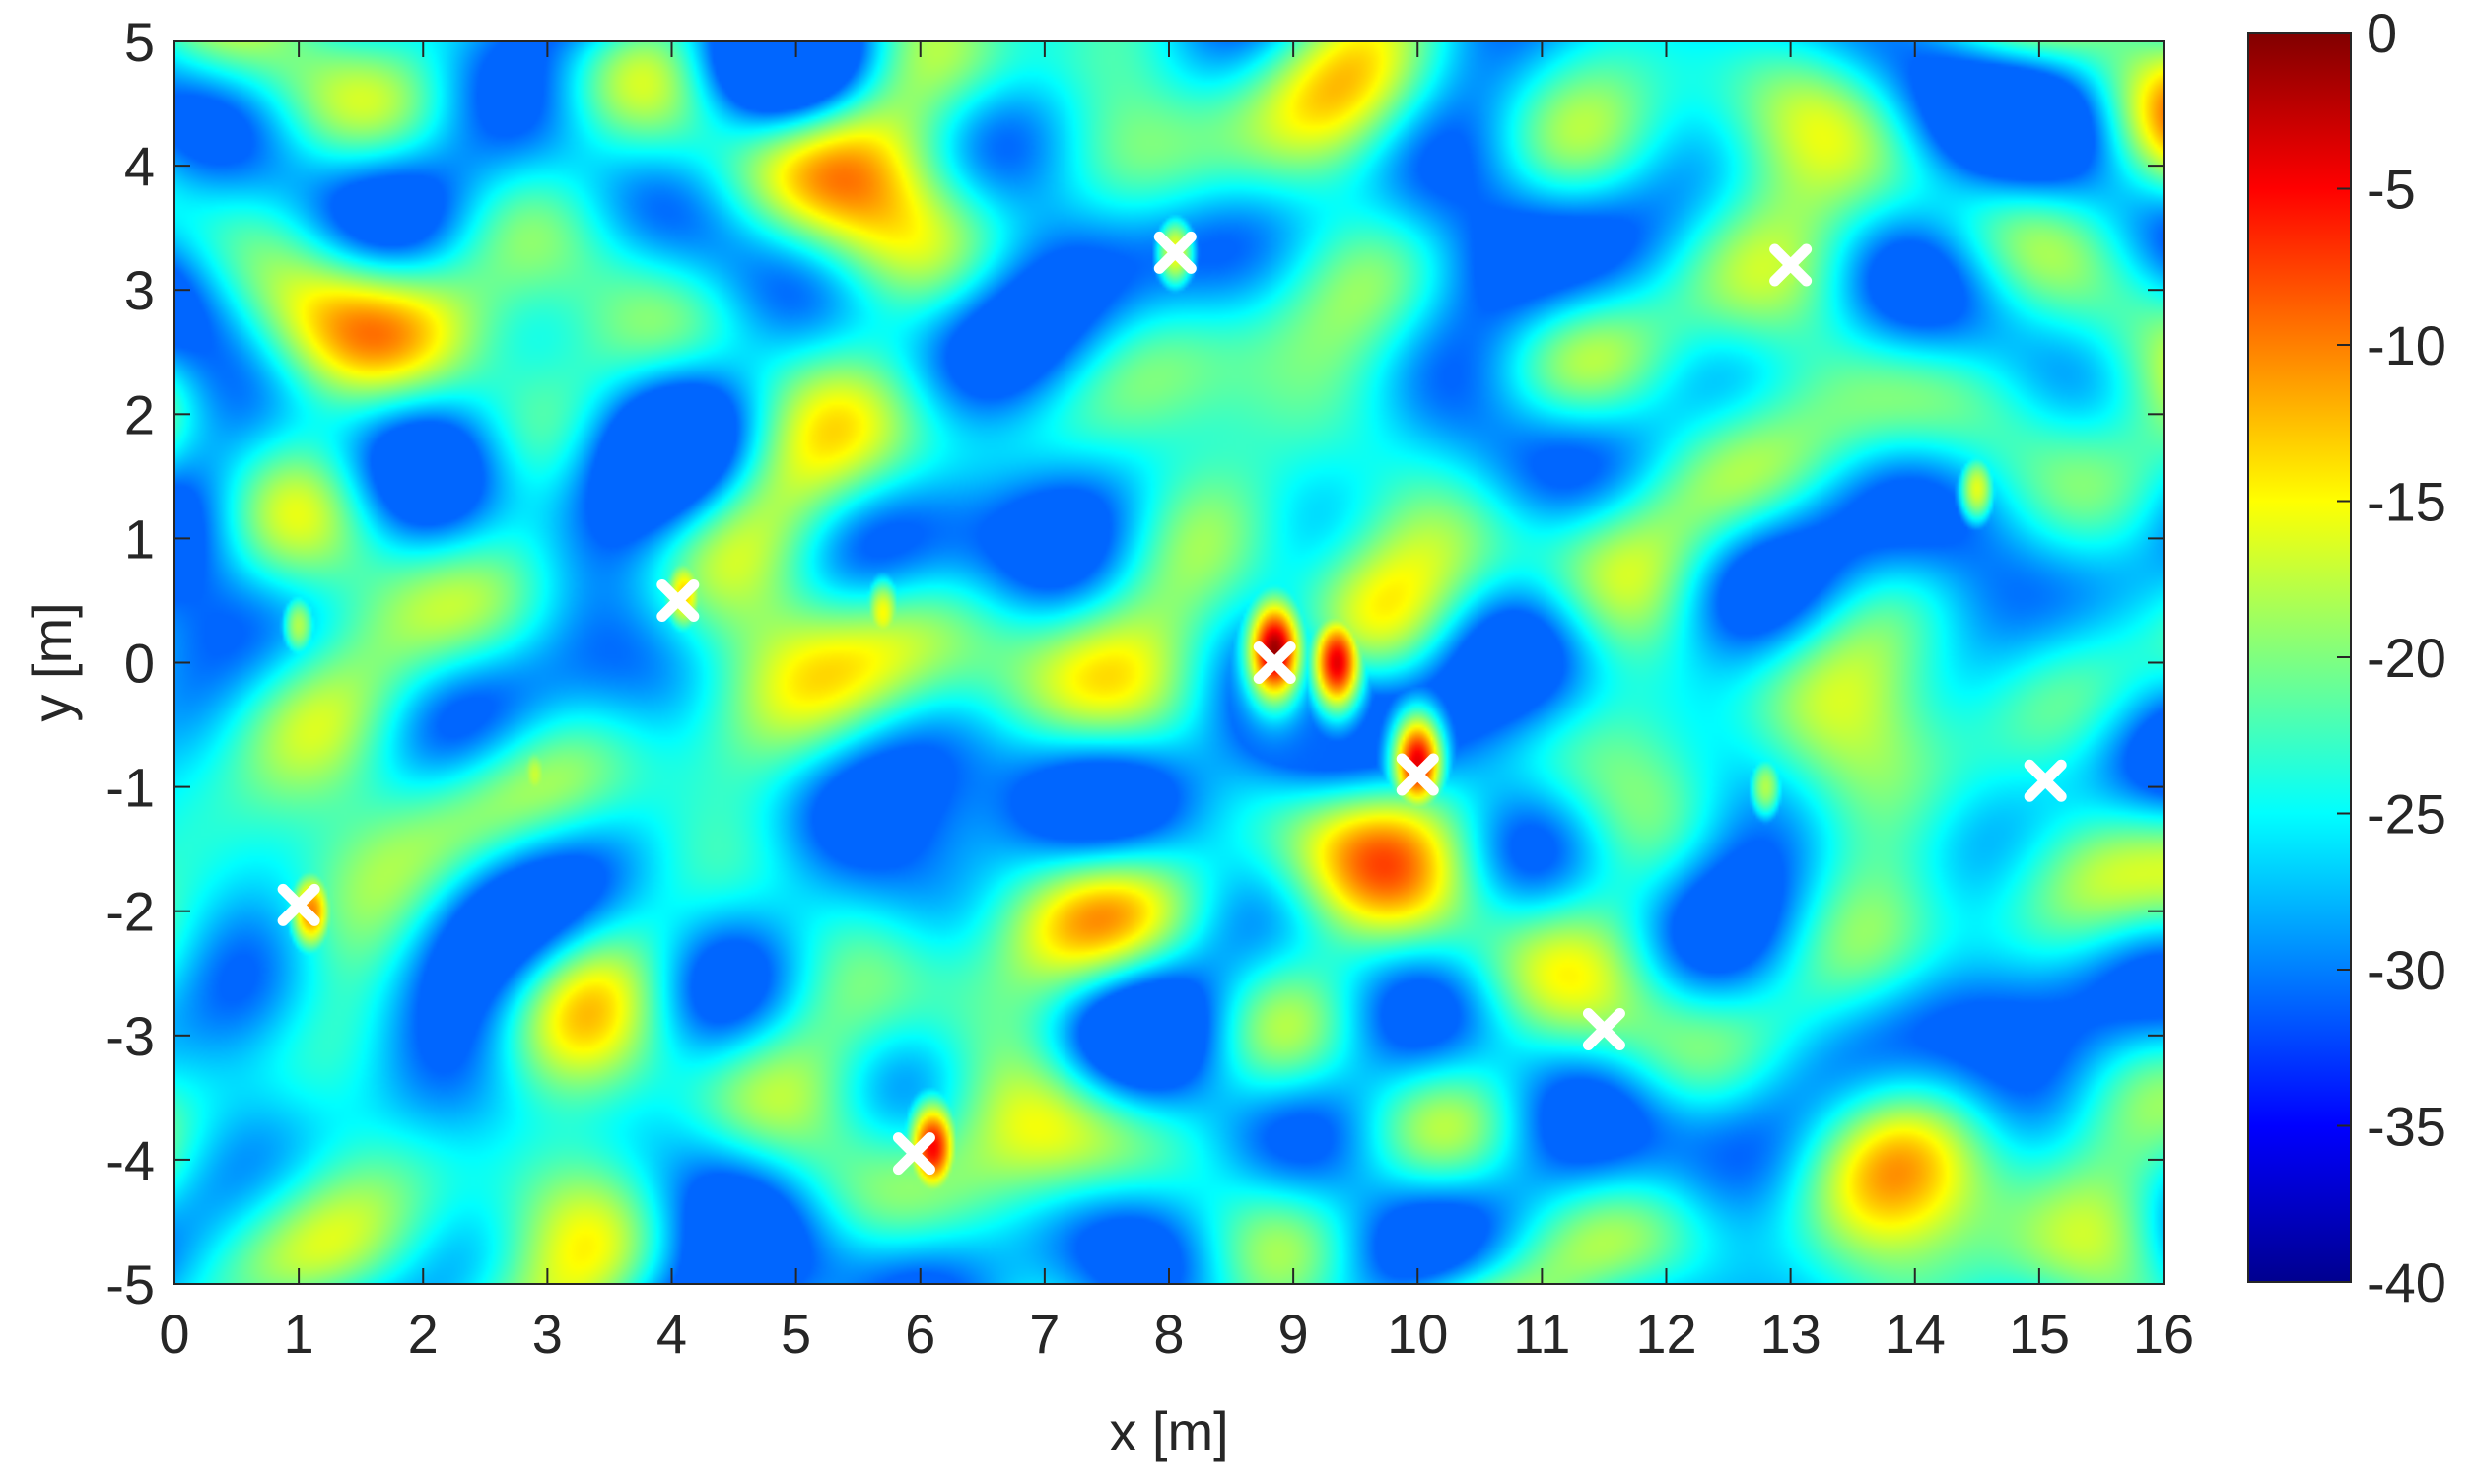 The height and width of the screenshot is (1484, 2474). Describe the element at coordinates (139, 664) in the screenshot. I see `y-tick-label: 0` at that location.